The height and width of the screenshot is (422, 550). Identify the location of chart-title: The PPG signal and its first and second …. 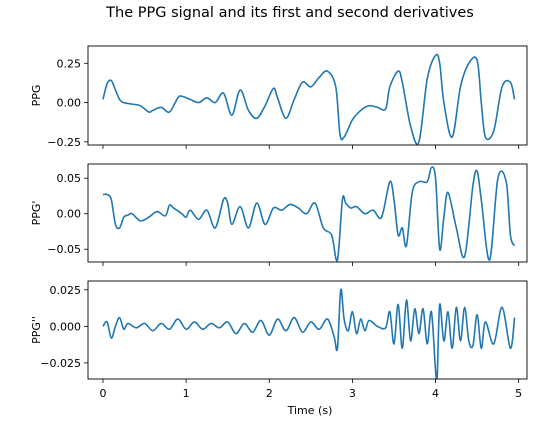
(289, 13).